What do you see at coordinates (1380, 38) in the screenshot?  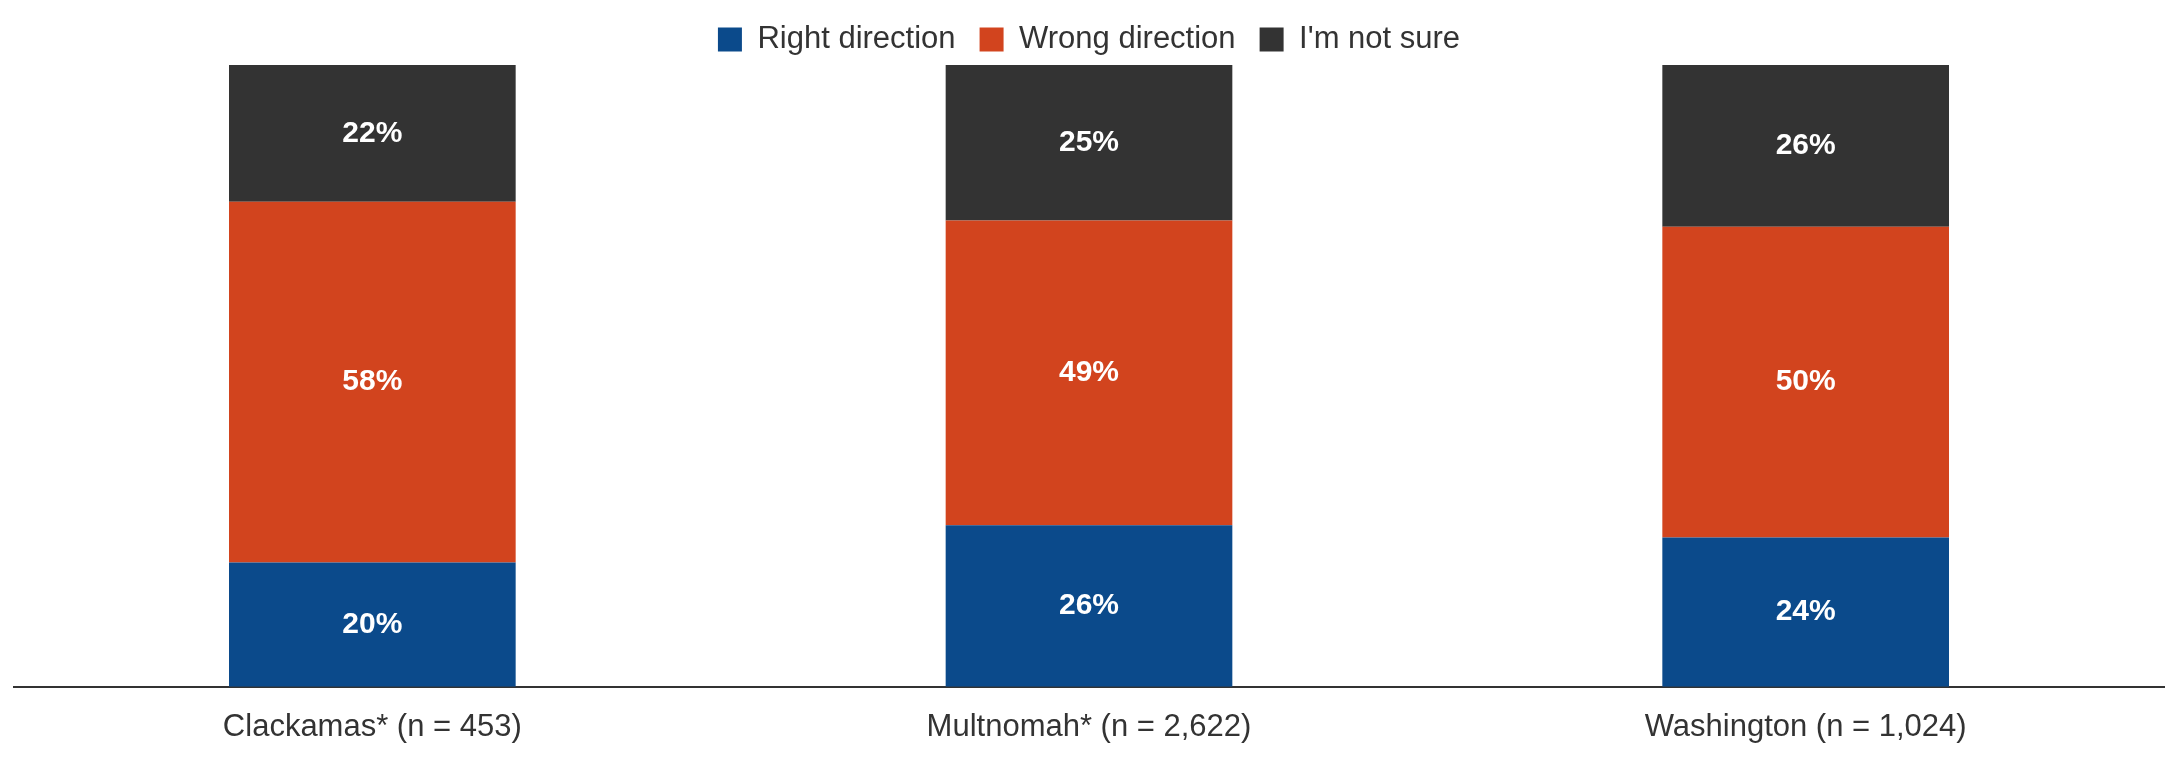 I see `legend-label: I'm not sure` at bounding box center [1380, 38].